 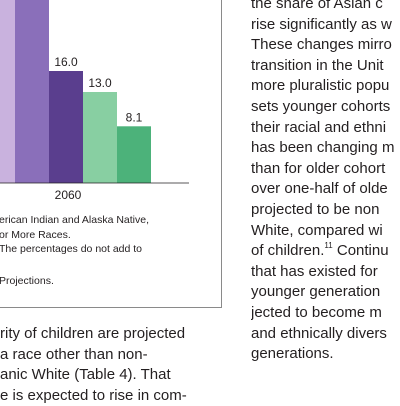 I want to click on bar-partial-cropped, so click(x=7, y=91).